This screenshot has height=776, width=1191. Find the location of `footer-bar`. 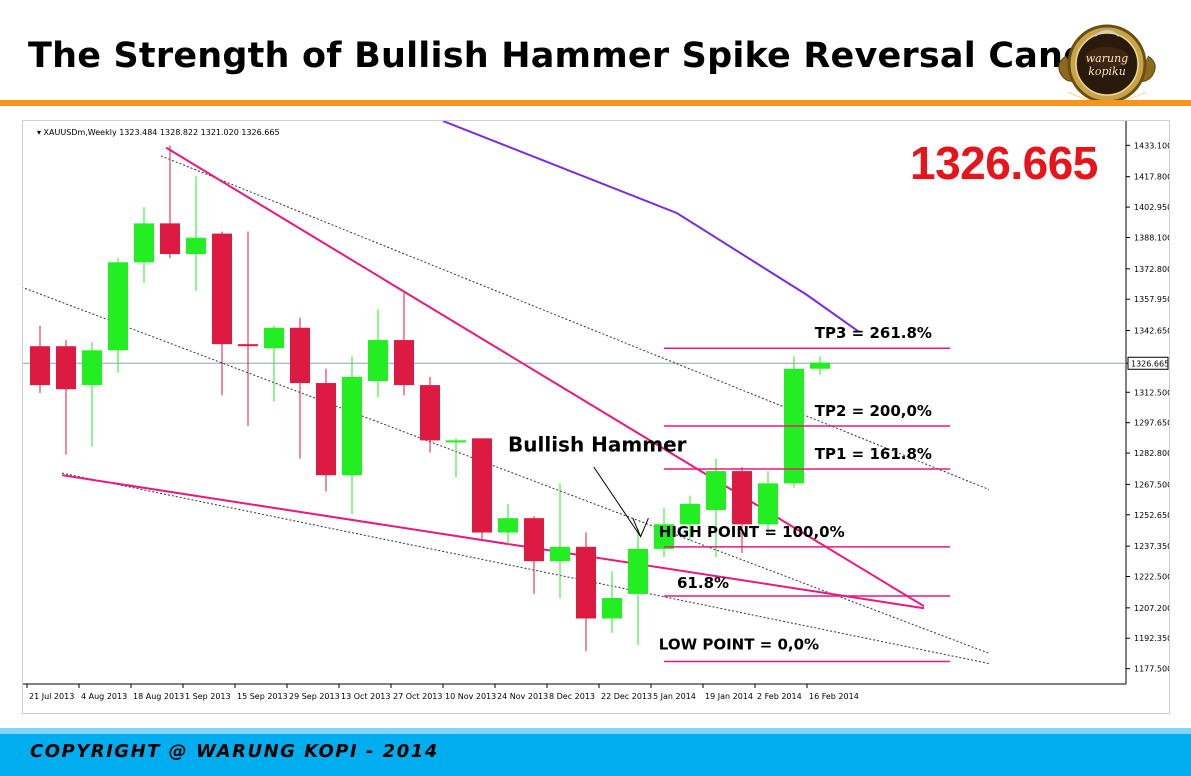

footer-bar is located at coordinates (595, 752).